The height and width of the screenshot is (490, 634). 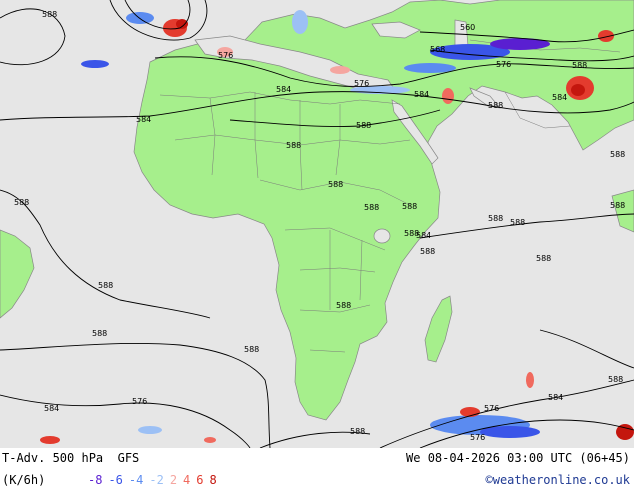 I want to click on madagascar, so click(x=438, y=329).